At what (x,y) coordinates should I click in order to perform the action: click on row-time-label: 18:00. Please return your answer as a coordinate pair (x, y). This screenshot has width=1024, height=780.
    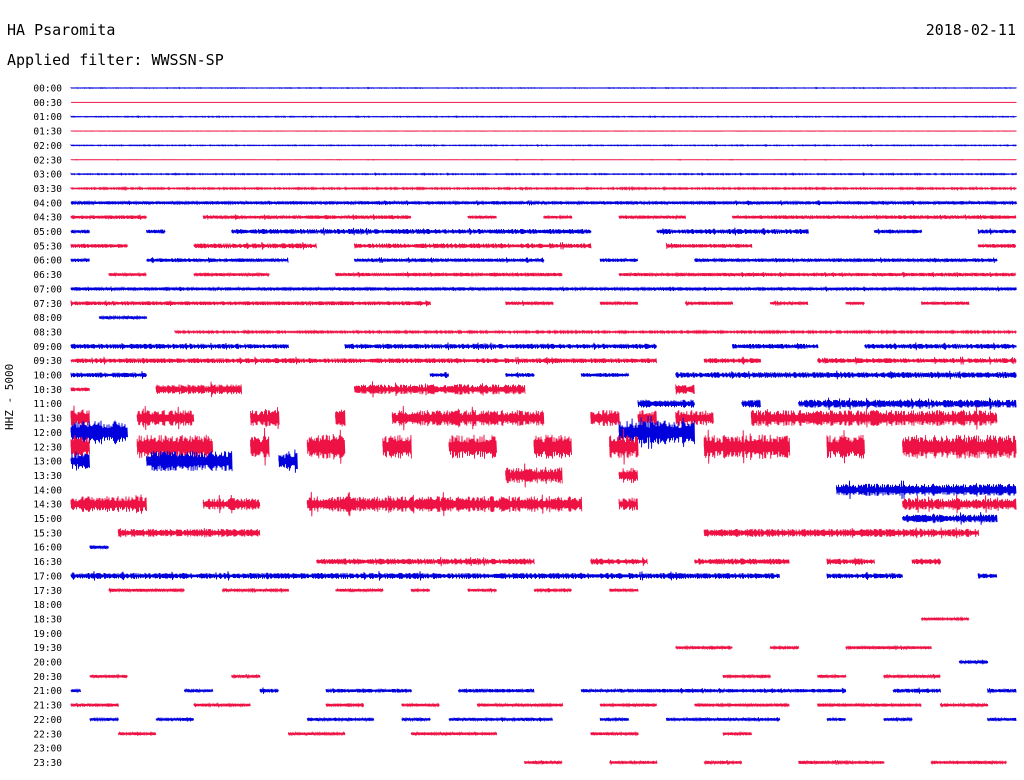
    Looking at the image, I should click on (47, 605).